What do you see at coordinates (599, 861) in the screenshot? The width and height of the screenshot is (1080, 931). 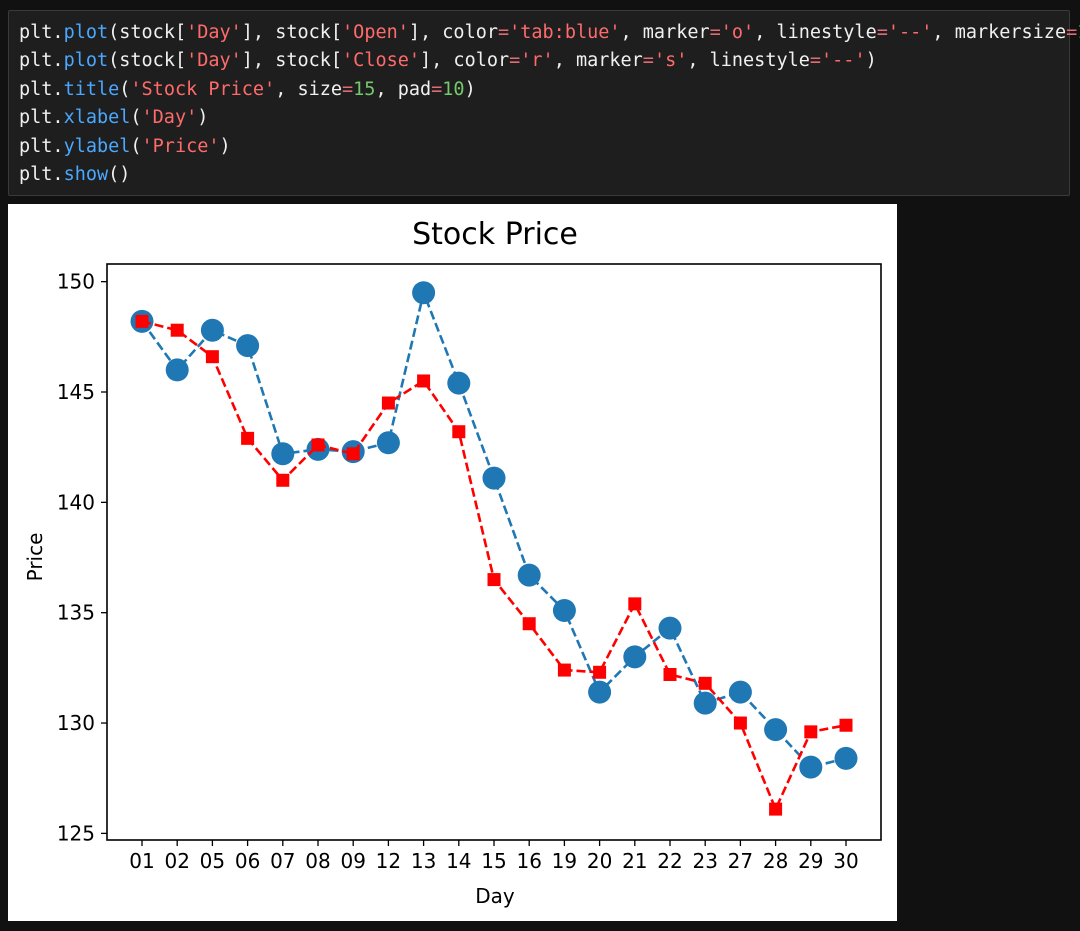 I see `x-tick-label: 20` at bounding box center [599, 861].